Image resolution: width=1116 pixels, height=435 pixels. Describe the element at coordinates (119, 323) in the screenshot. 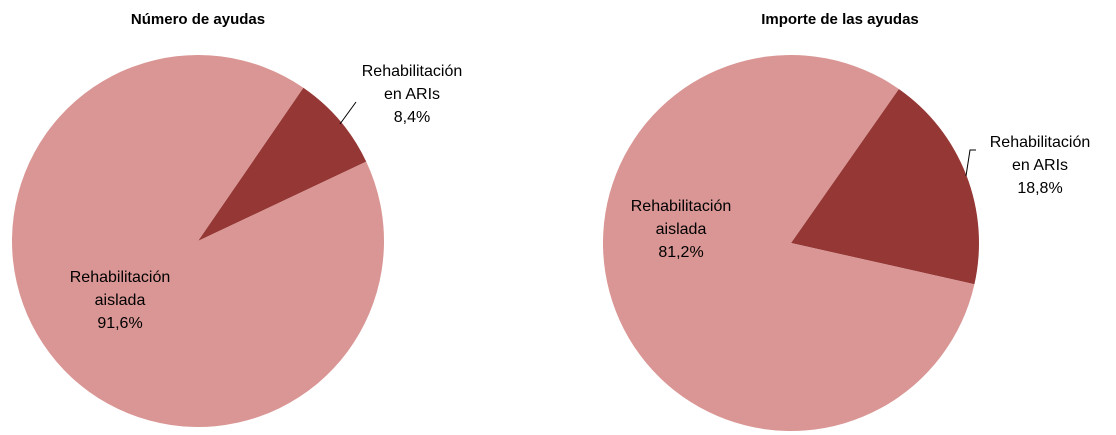

I see `value-label: 91,6%` at that location.